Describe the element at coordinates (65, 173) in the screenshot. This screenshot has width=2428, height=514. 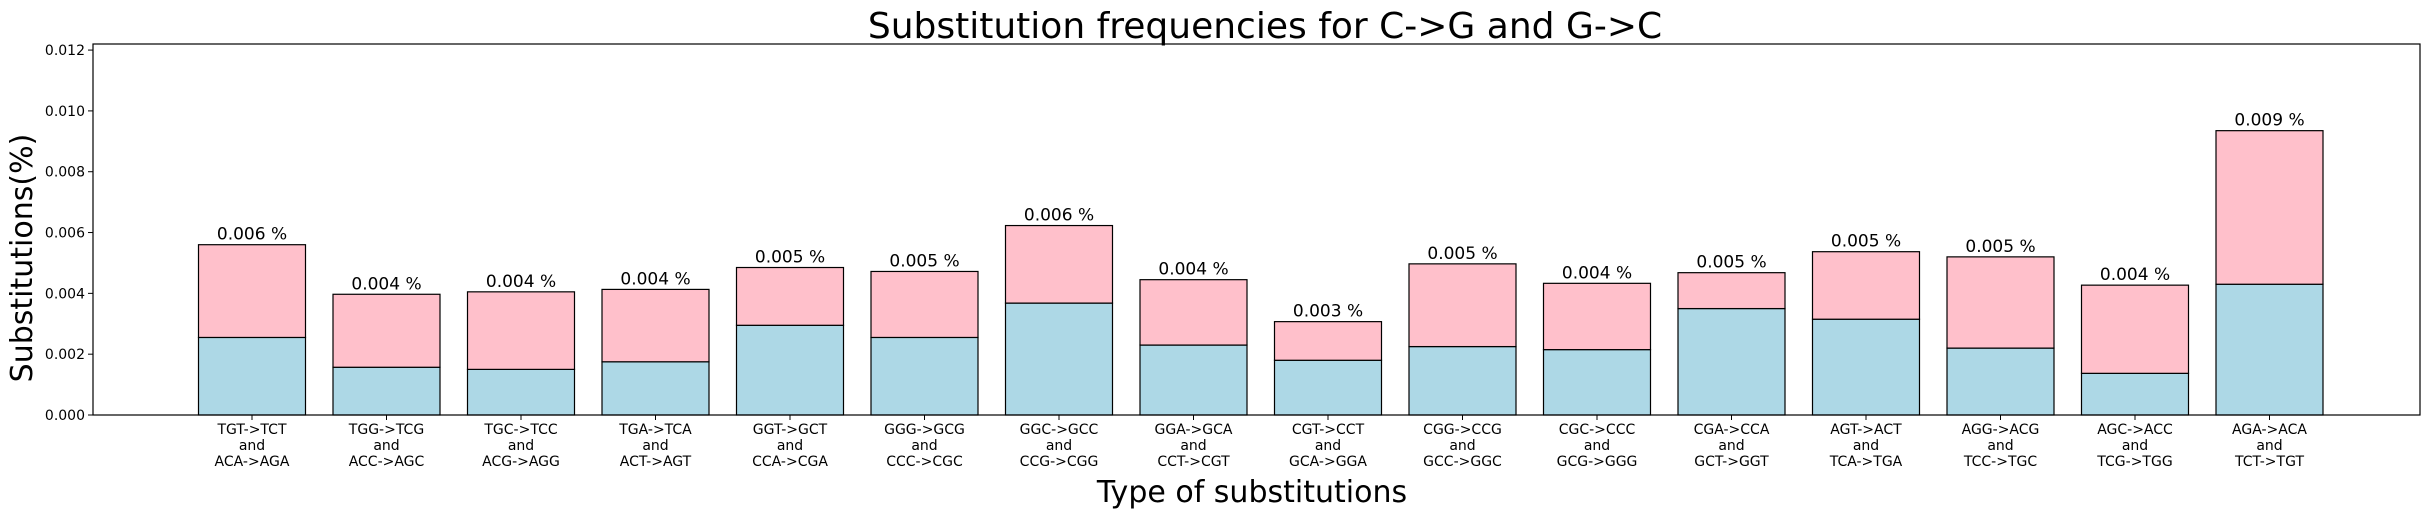
I see `y-tick-label: 0.008` at that location.